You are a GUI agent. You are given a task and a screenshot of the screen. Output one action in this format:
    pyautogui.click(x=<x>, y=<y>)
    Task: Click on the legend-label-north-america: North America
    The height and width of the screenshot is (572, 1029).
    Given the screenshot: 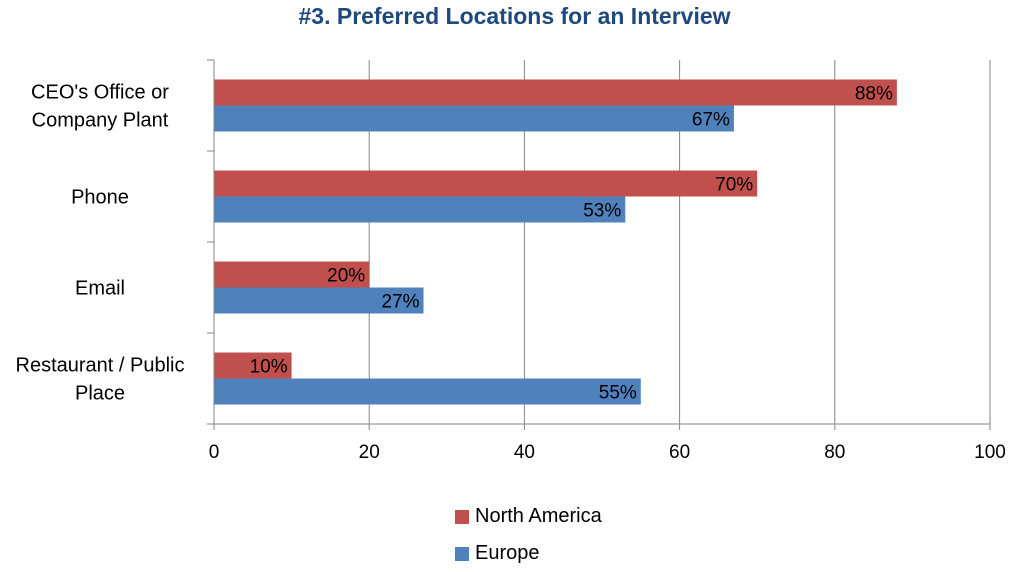 What is the action you would take?
    pyautogui.click(x=538, y=516)
    